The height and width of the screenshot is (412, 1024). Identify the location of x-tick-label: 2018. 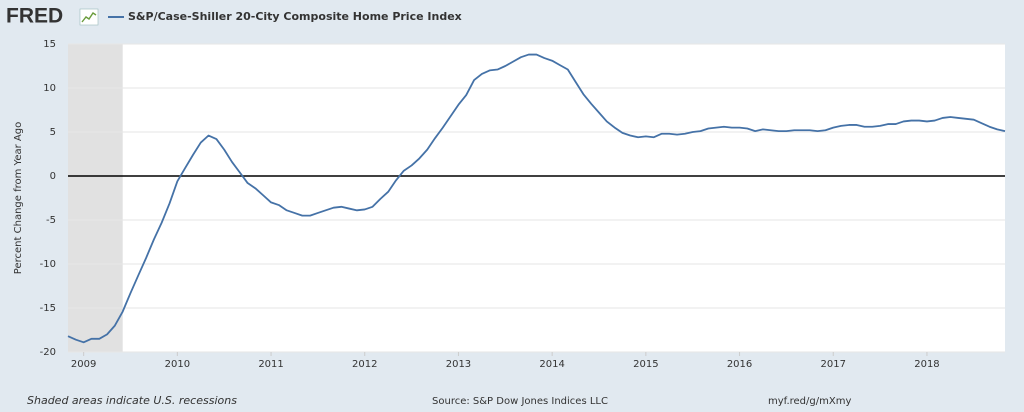
(926, 364).